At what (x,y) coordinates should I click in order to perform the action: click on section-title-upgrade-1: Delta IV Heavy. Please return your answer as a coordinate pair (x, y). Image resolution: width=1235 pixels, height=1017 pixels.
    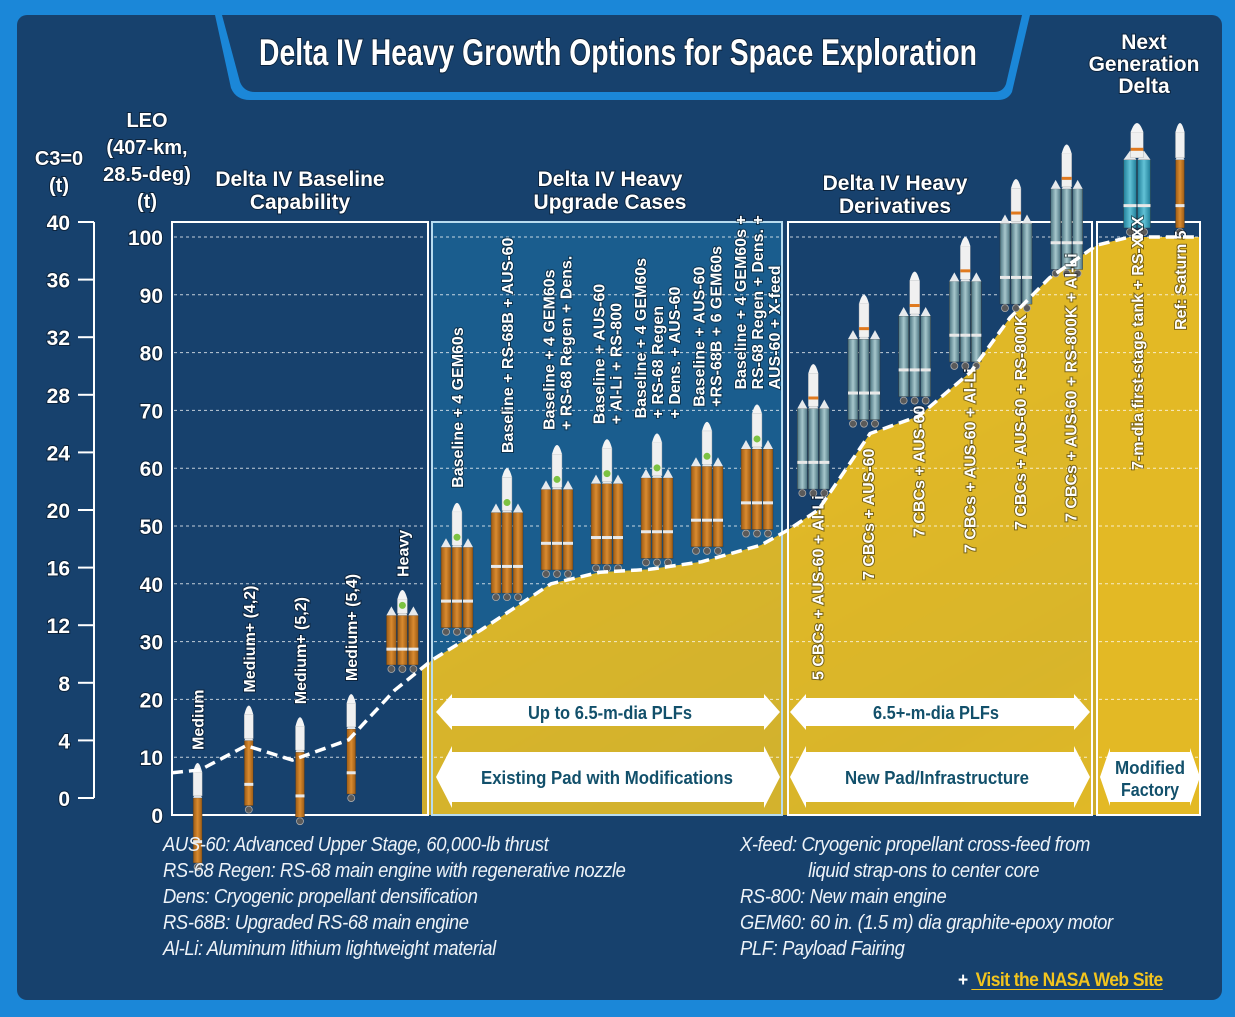
    Looking at the image, I should click on (610, 179).